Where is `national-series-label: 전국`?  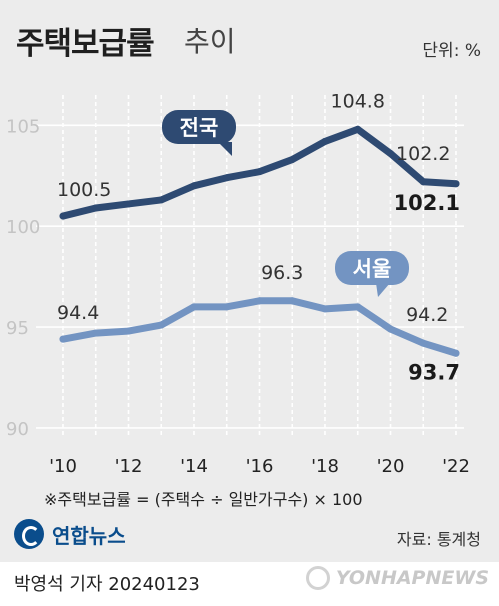
national-series-label: 전국 is located at coordinates (199, 128).